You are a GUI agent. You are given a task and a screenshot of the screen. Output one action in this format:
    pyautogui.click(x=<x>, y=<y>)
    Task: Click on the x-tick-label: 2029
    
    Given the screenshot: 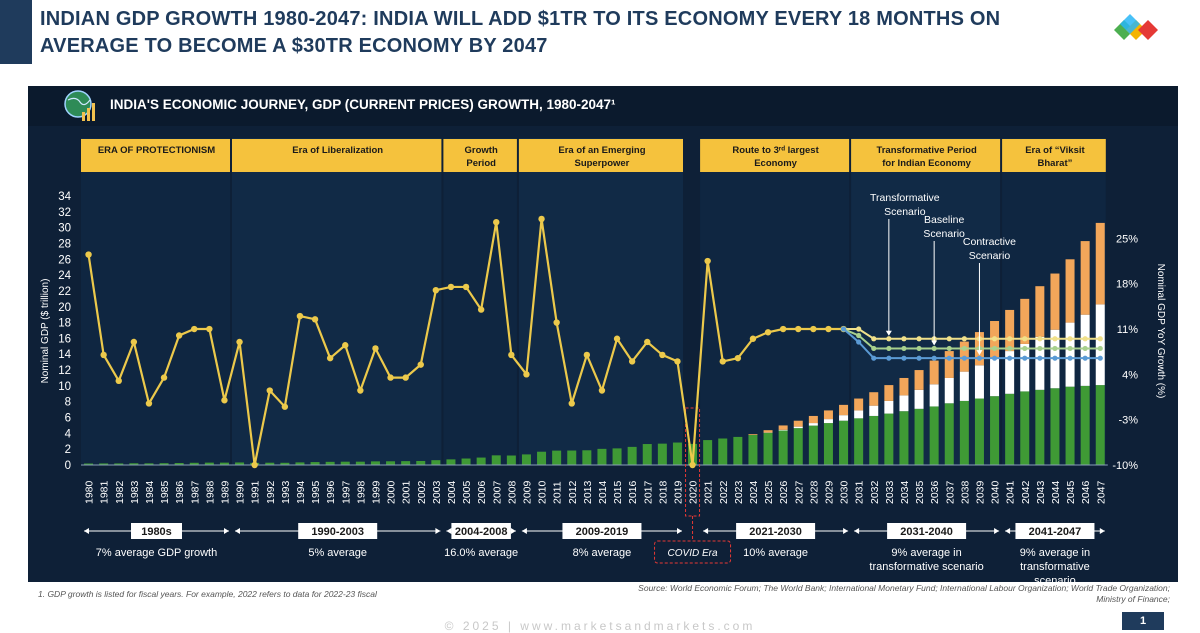 What is the action you would take?
    pyautogui.click(x=829, y=492)
    